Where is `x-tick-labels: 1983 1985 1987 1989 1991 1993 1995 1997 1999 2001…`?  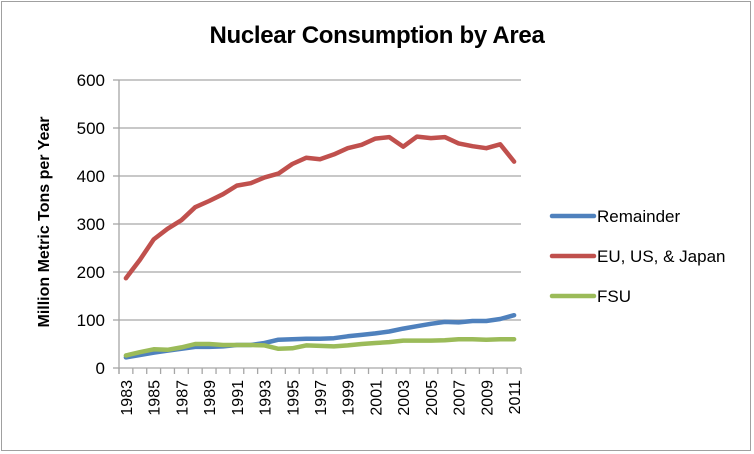
x-tick-labels: 1983 1985 1987 1989 1991 1993 1995 1997 1999 2001… is located at coordinates (321, 398).